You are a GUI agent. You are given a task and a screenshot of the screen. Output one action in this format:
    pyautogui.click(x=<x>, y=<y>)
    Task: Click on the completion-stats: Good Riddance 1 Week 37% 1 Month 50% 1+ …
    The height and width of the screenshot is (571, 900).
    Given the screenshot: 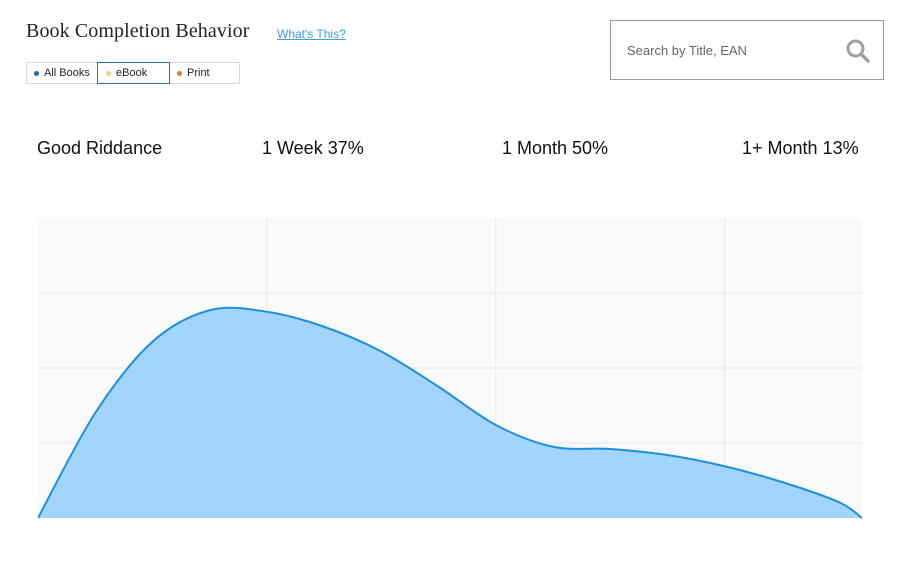 What is the action you would take?
    pyautogui.click(x=450, y=151)
    